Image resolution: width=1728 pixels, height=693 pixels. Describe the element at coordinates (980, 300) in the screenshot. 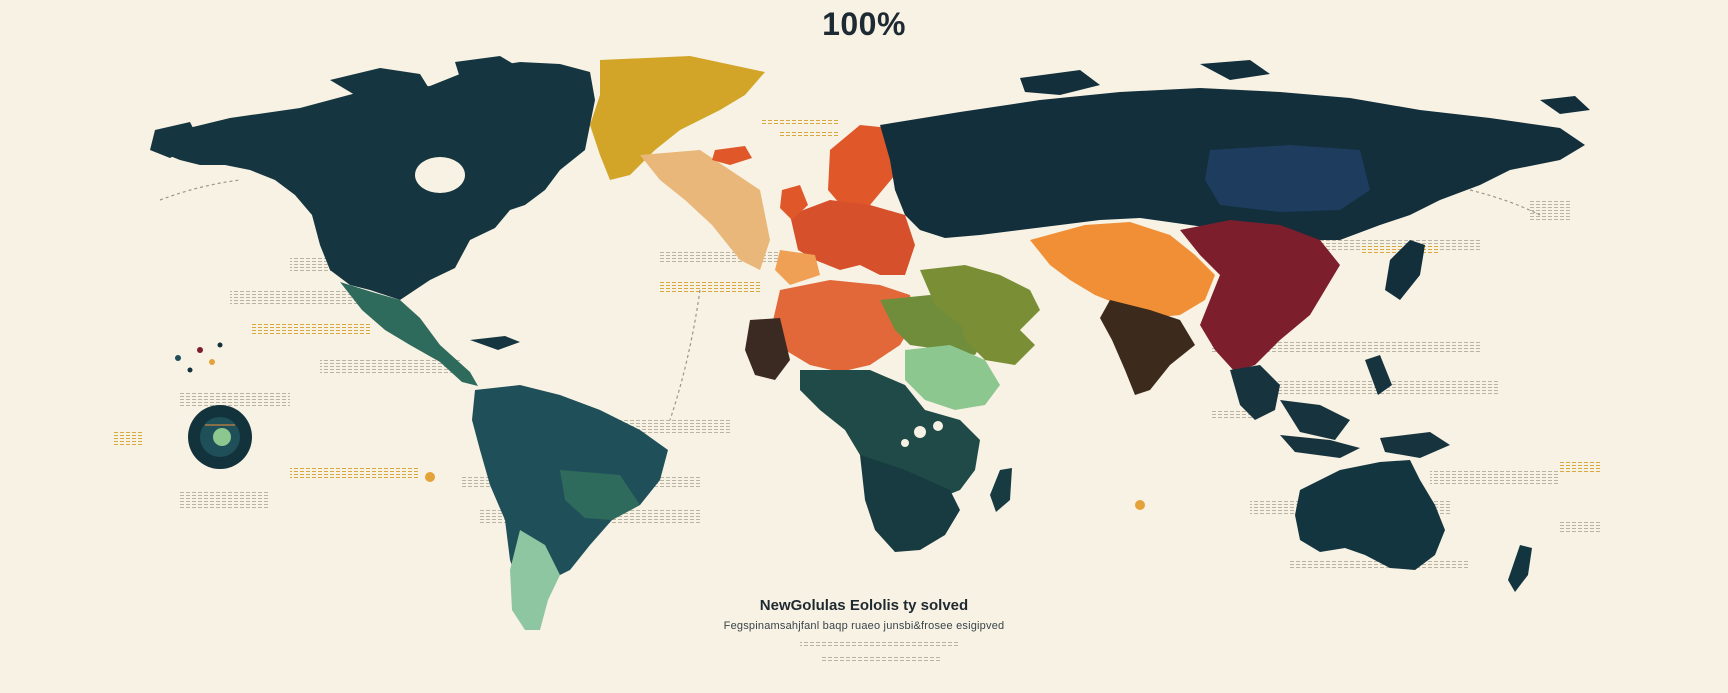

I see `region-middle-east` at that location.